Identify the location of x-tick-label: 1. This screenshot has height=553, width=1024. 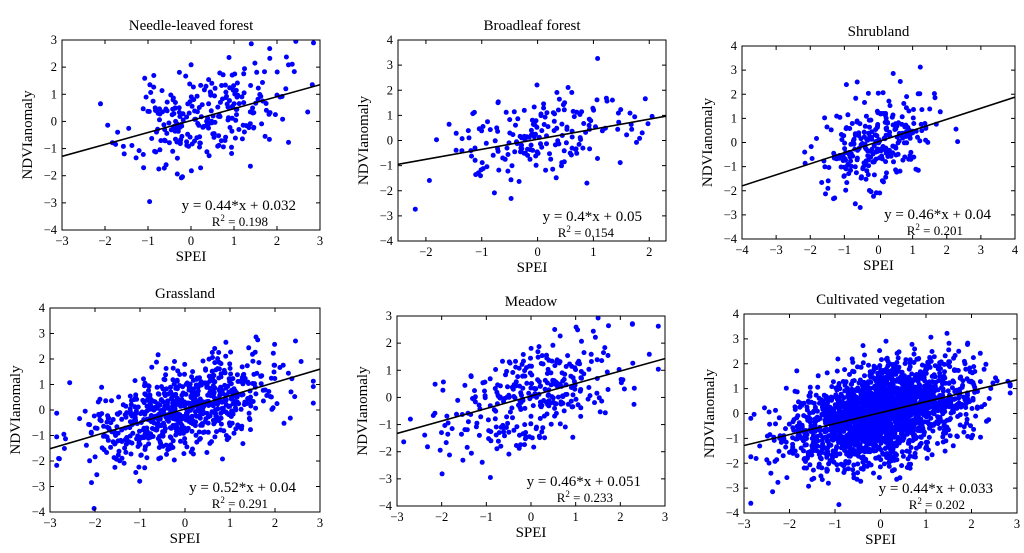
(234, 241).